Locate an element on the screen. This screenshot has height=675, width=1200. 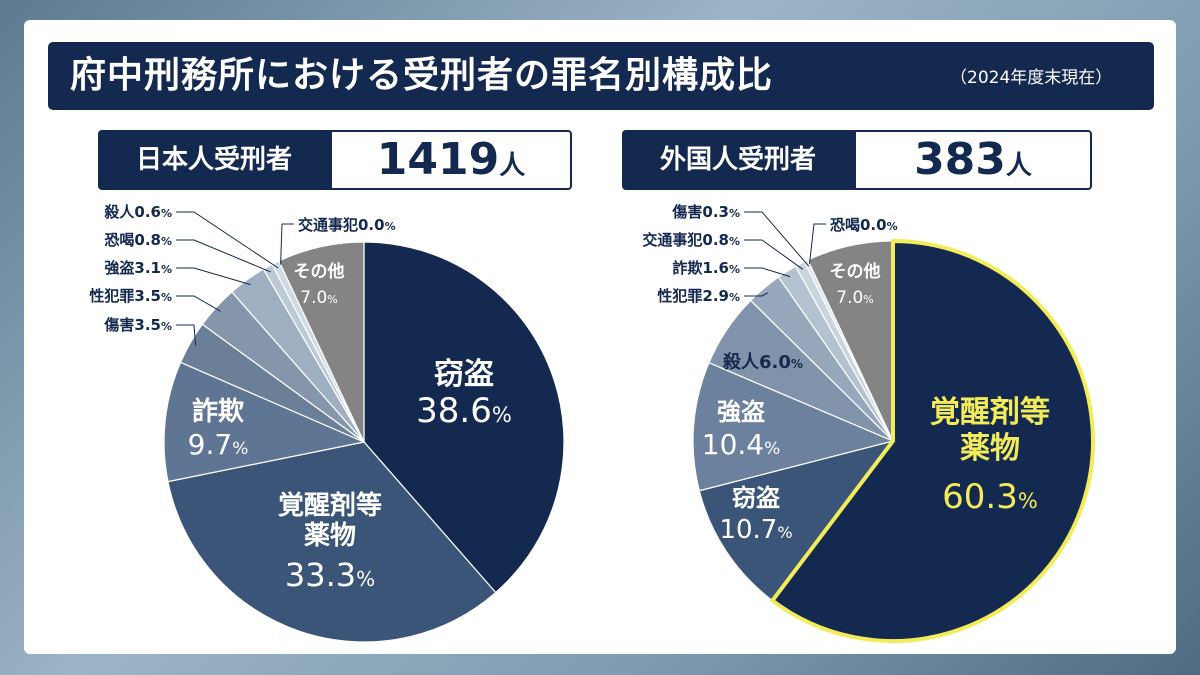
foreign-small-label-8: 恐喝0.0% is located at coordinates (864, 225).